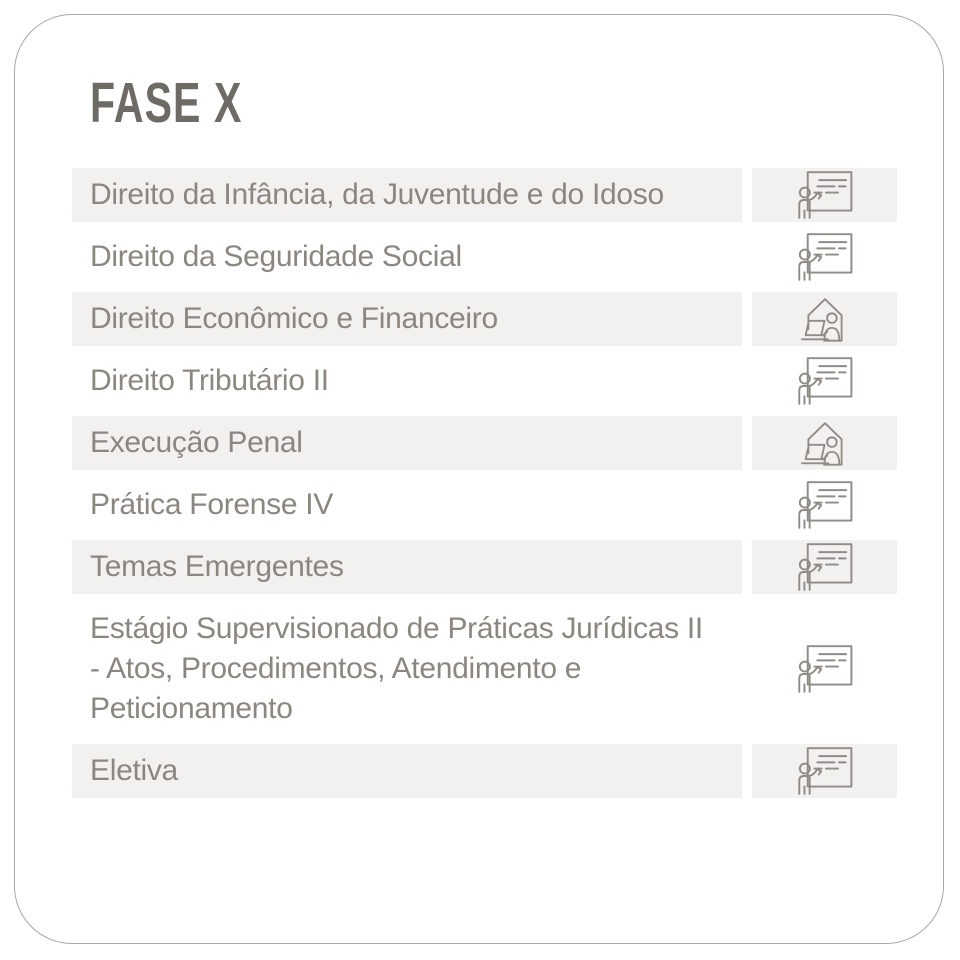 The height and width of the screenshot is (960, 960). Describe the element at coordinates (134, 770) in the screenshot. I see `course-name: Eletiva` at that location.